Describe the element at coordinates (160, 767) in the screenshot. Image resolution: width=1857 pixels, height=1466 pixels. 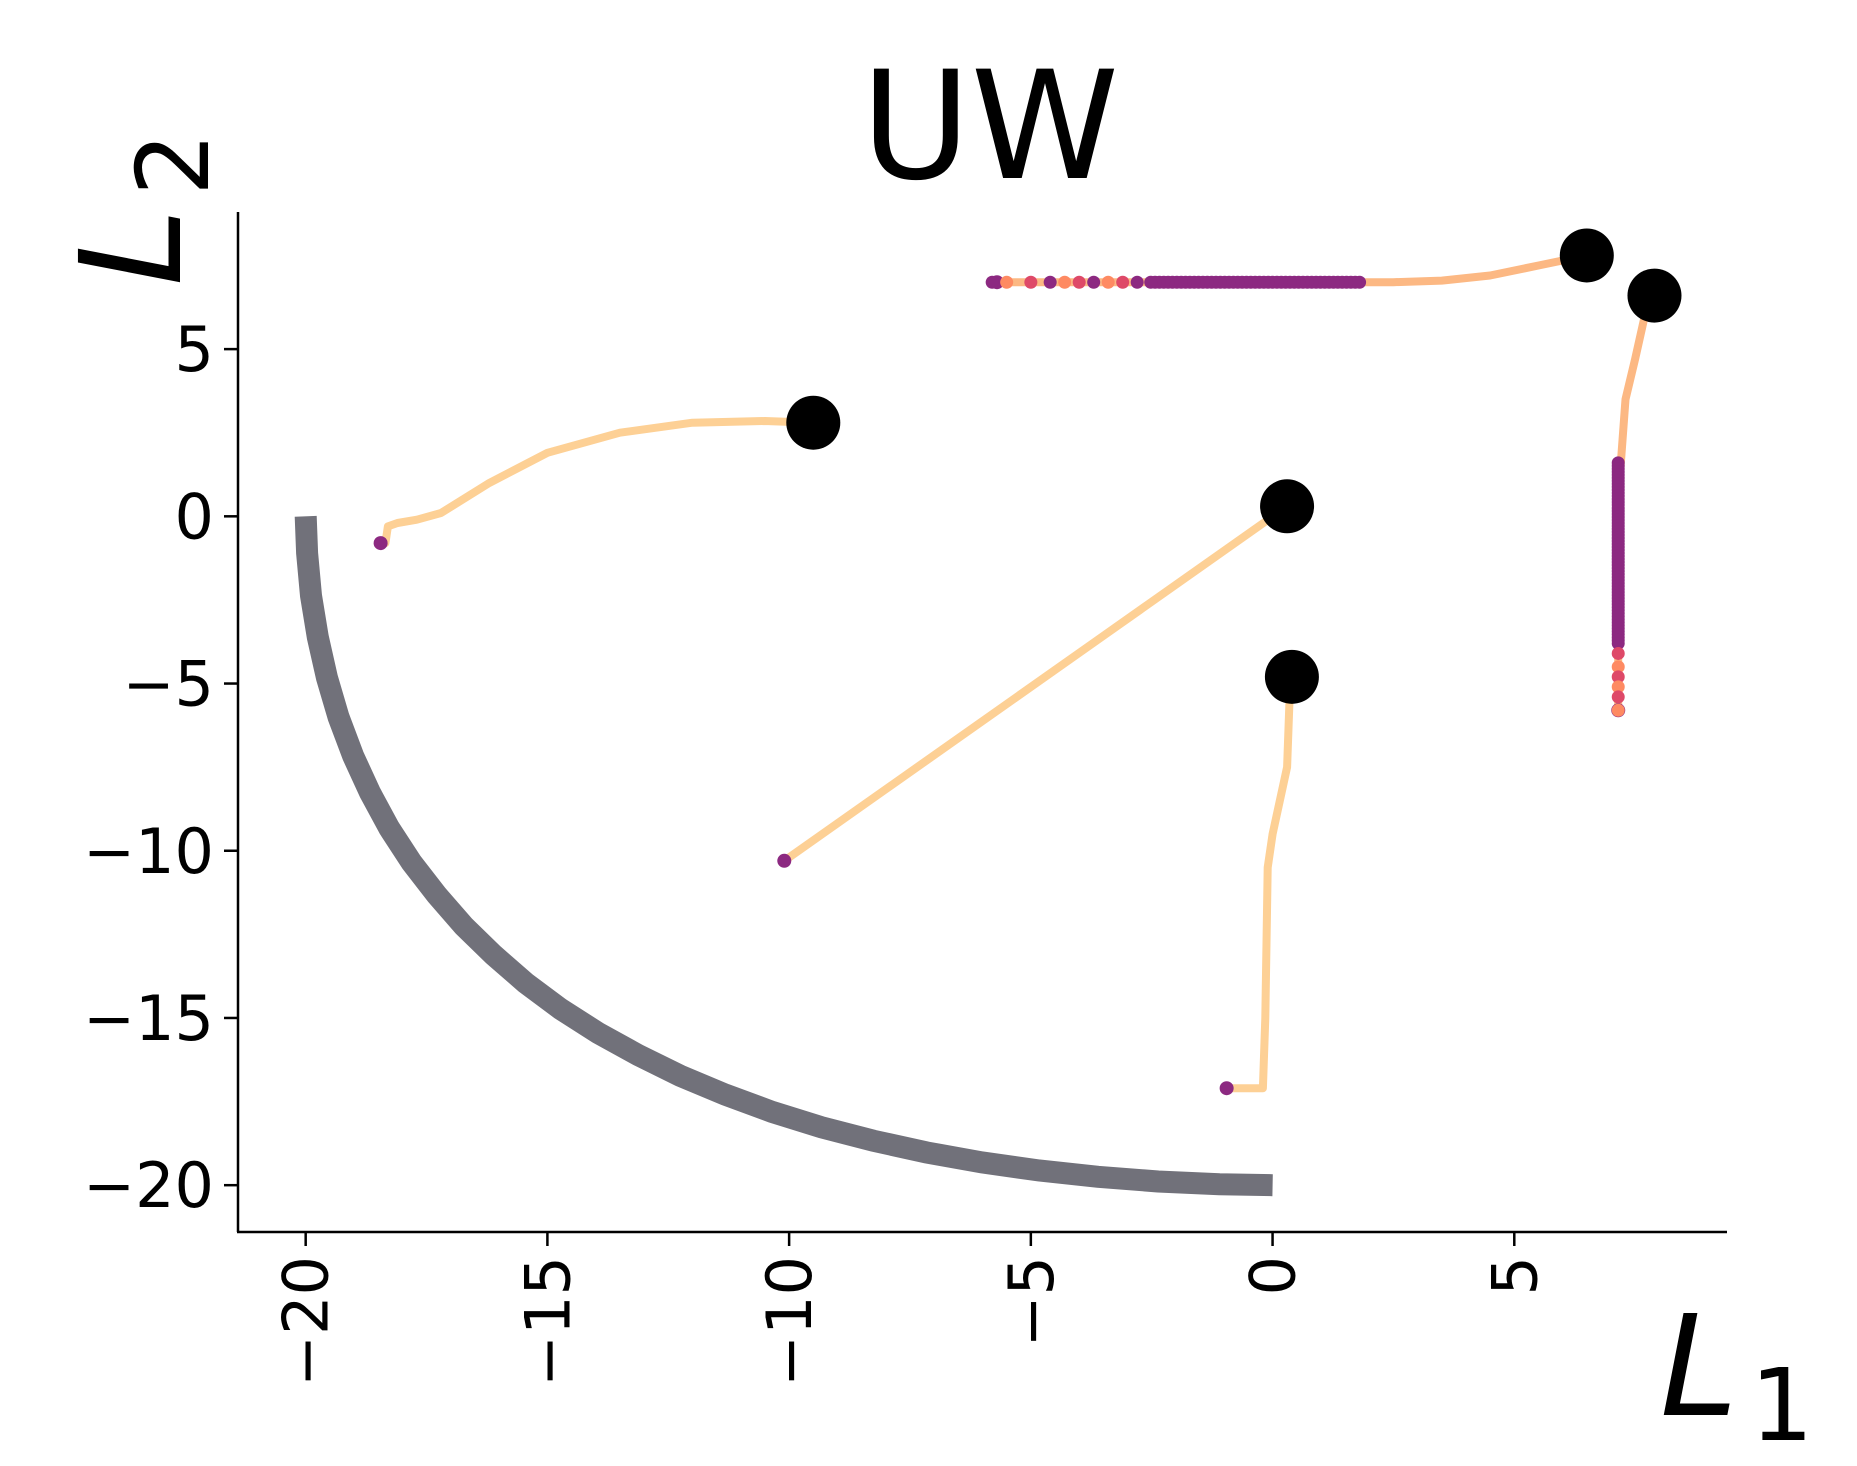
I see `y-ticks: 5 0 −5 −10 −15 −20` at that location.